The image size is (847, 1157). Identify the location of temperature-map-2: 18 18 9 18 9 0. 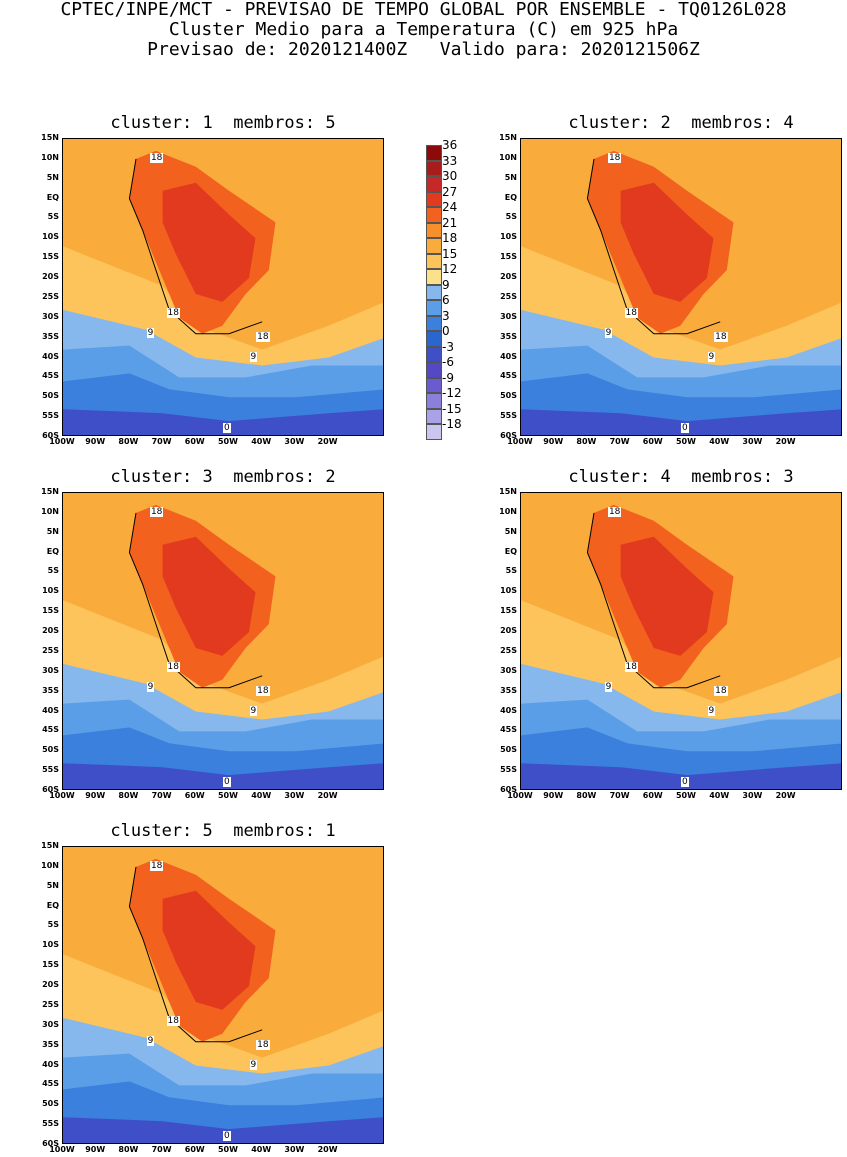
(681, 287).